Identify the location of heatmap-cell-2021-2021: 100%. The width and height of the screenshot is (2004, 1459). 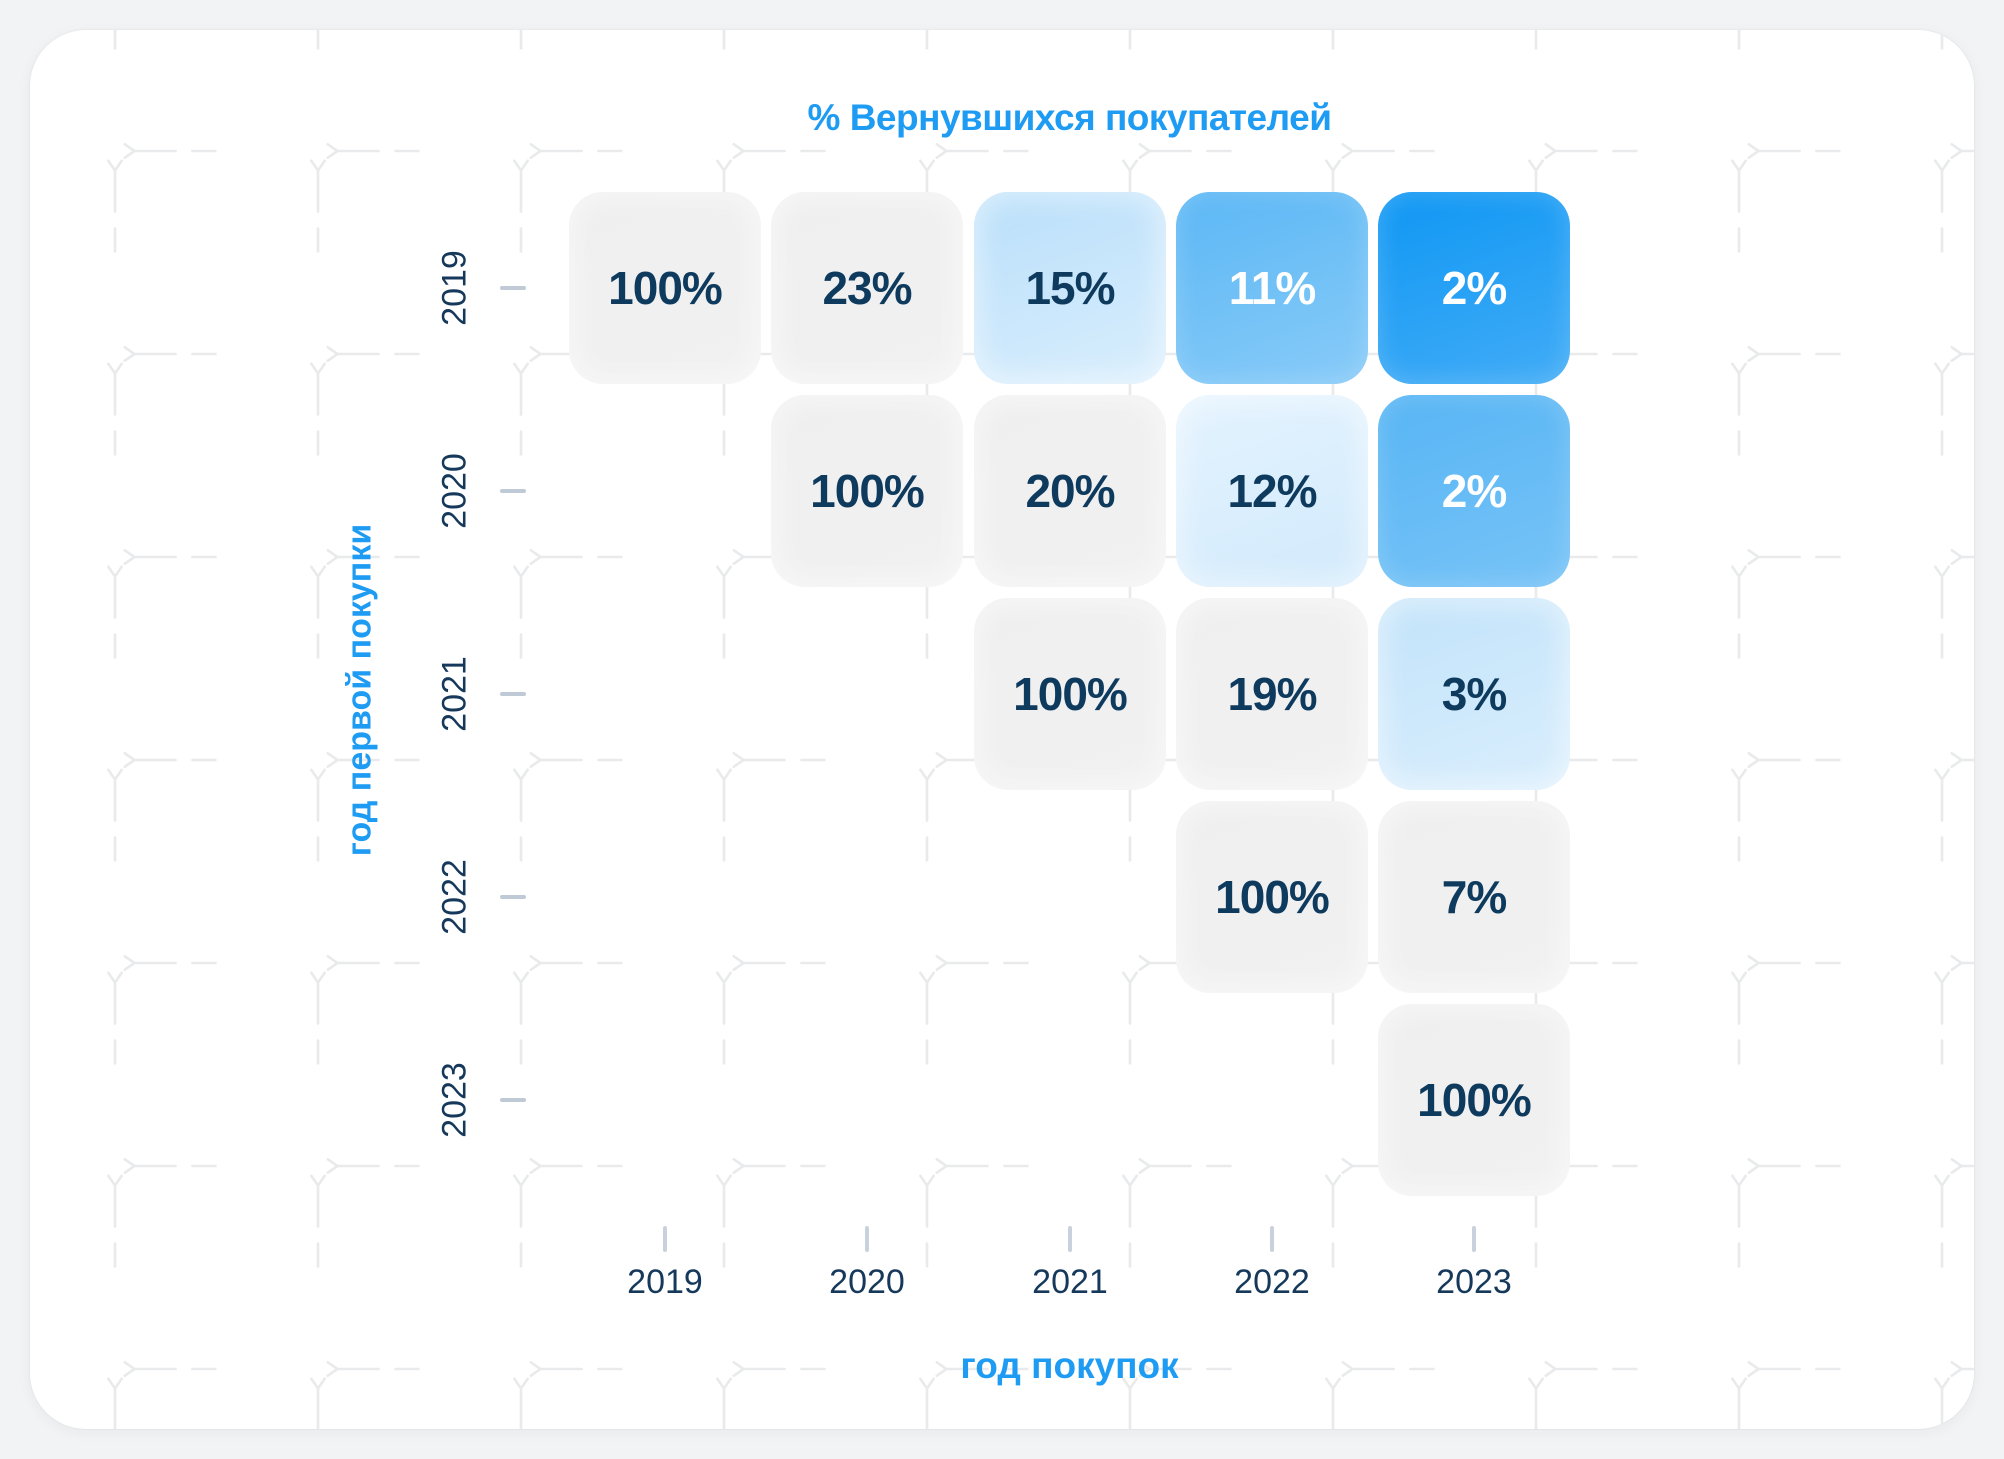
(1070, 694).